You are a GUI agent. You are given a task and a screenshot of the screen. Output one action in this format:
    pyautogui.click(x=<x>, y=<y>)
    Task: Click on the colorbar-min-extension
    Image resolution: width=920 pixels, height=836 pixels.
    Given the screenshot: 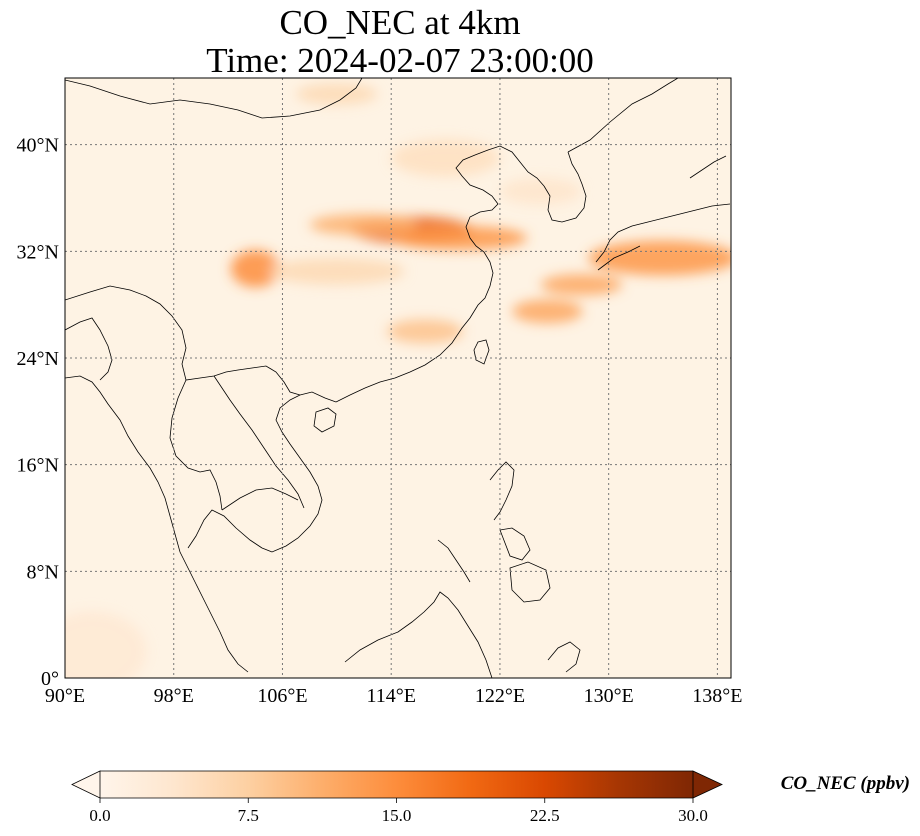 What is the action you would take?
    pyautogui.click(x=86, y=784)
    